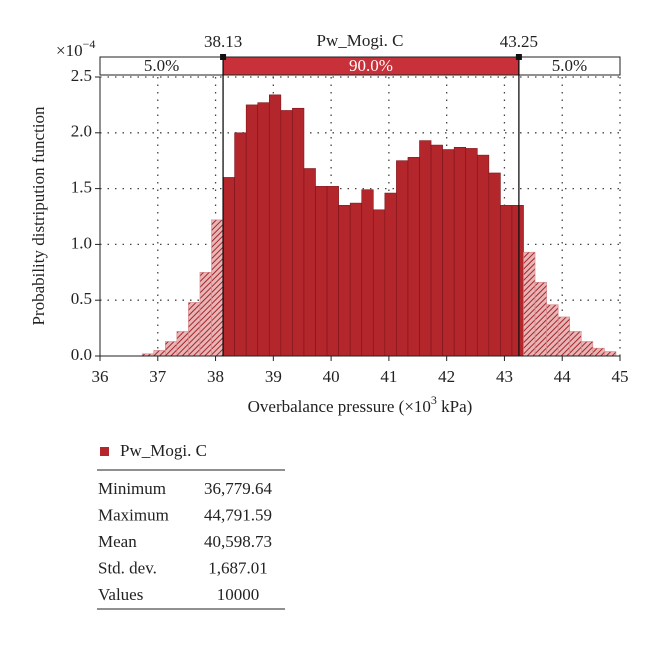 Image resolution: width=660 pixels, height=648 pixels. What do you see at coordinates (238, 488) in the screenshot?
I see `stat-value: 36,779.64` at bounding box center [238, 488].